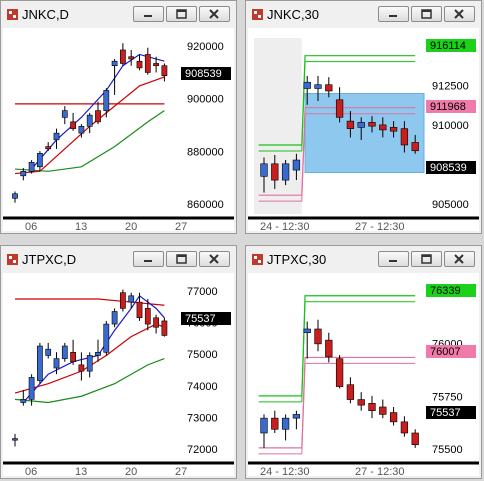  I want to click on x-tick-label: 27 - 12:30, so click(380, 471).